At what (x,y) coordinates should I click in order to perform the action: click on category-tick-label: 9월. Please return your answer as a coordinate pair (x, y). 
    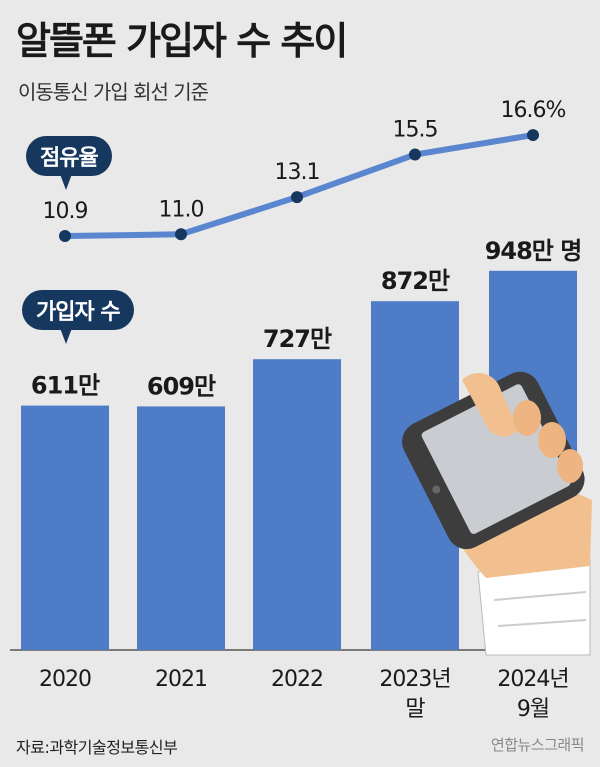
    Looking at the image, I should click on (533, 709).